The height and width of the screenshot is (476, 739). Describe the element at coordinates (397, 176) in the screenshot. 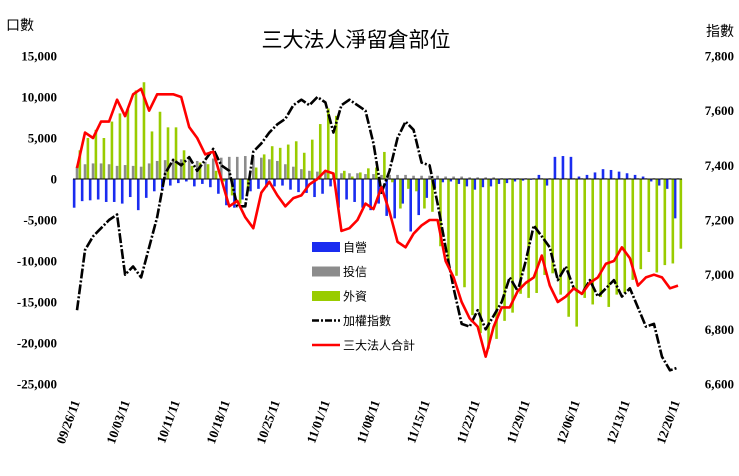

I see `bar-投信-40` at that location.